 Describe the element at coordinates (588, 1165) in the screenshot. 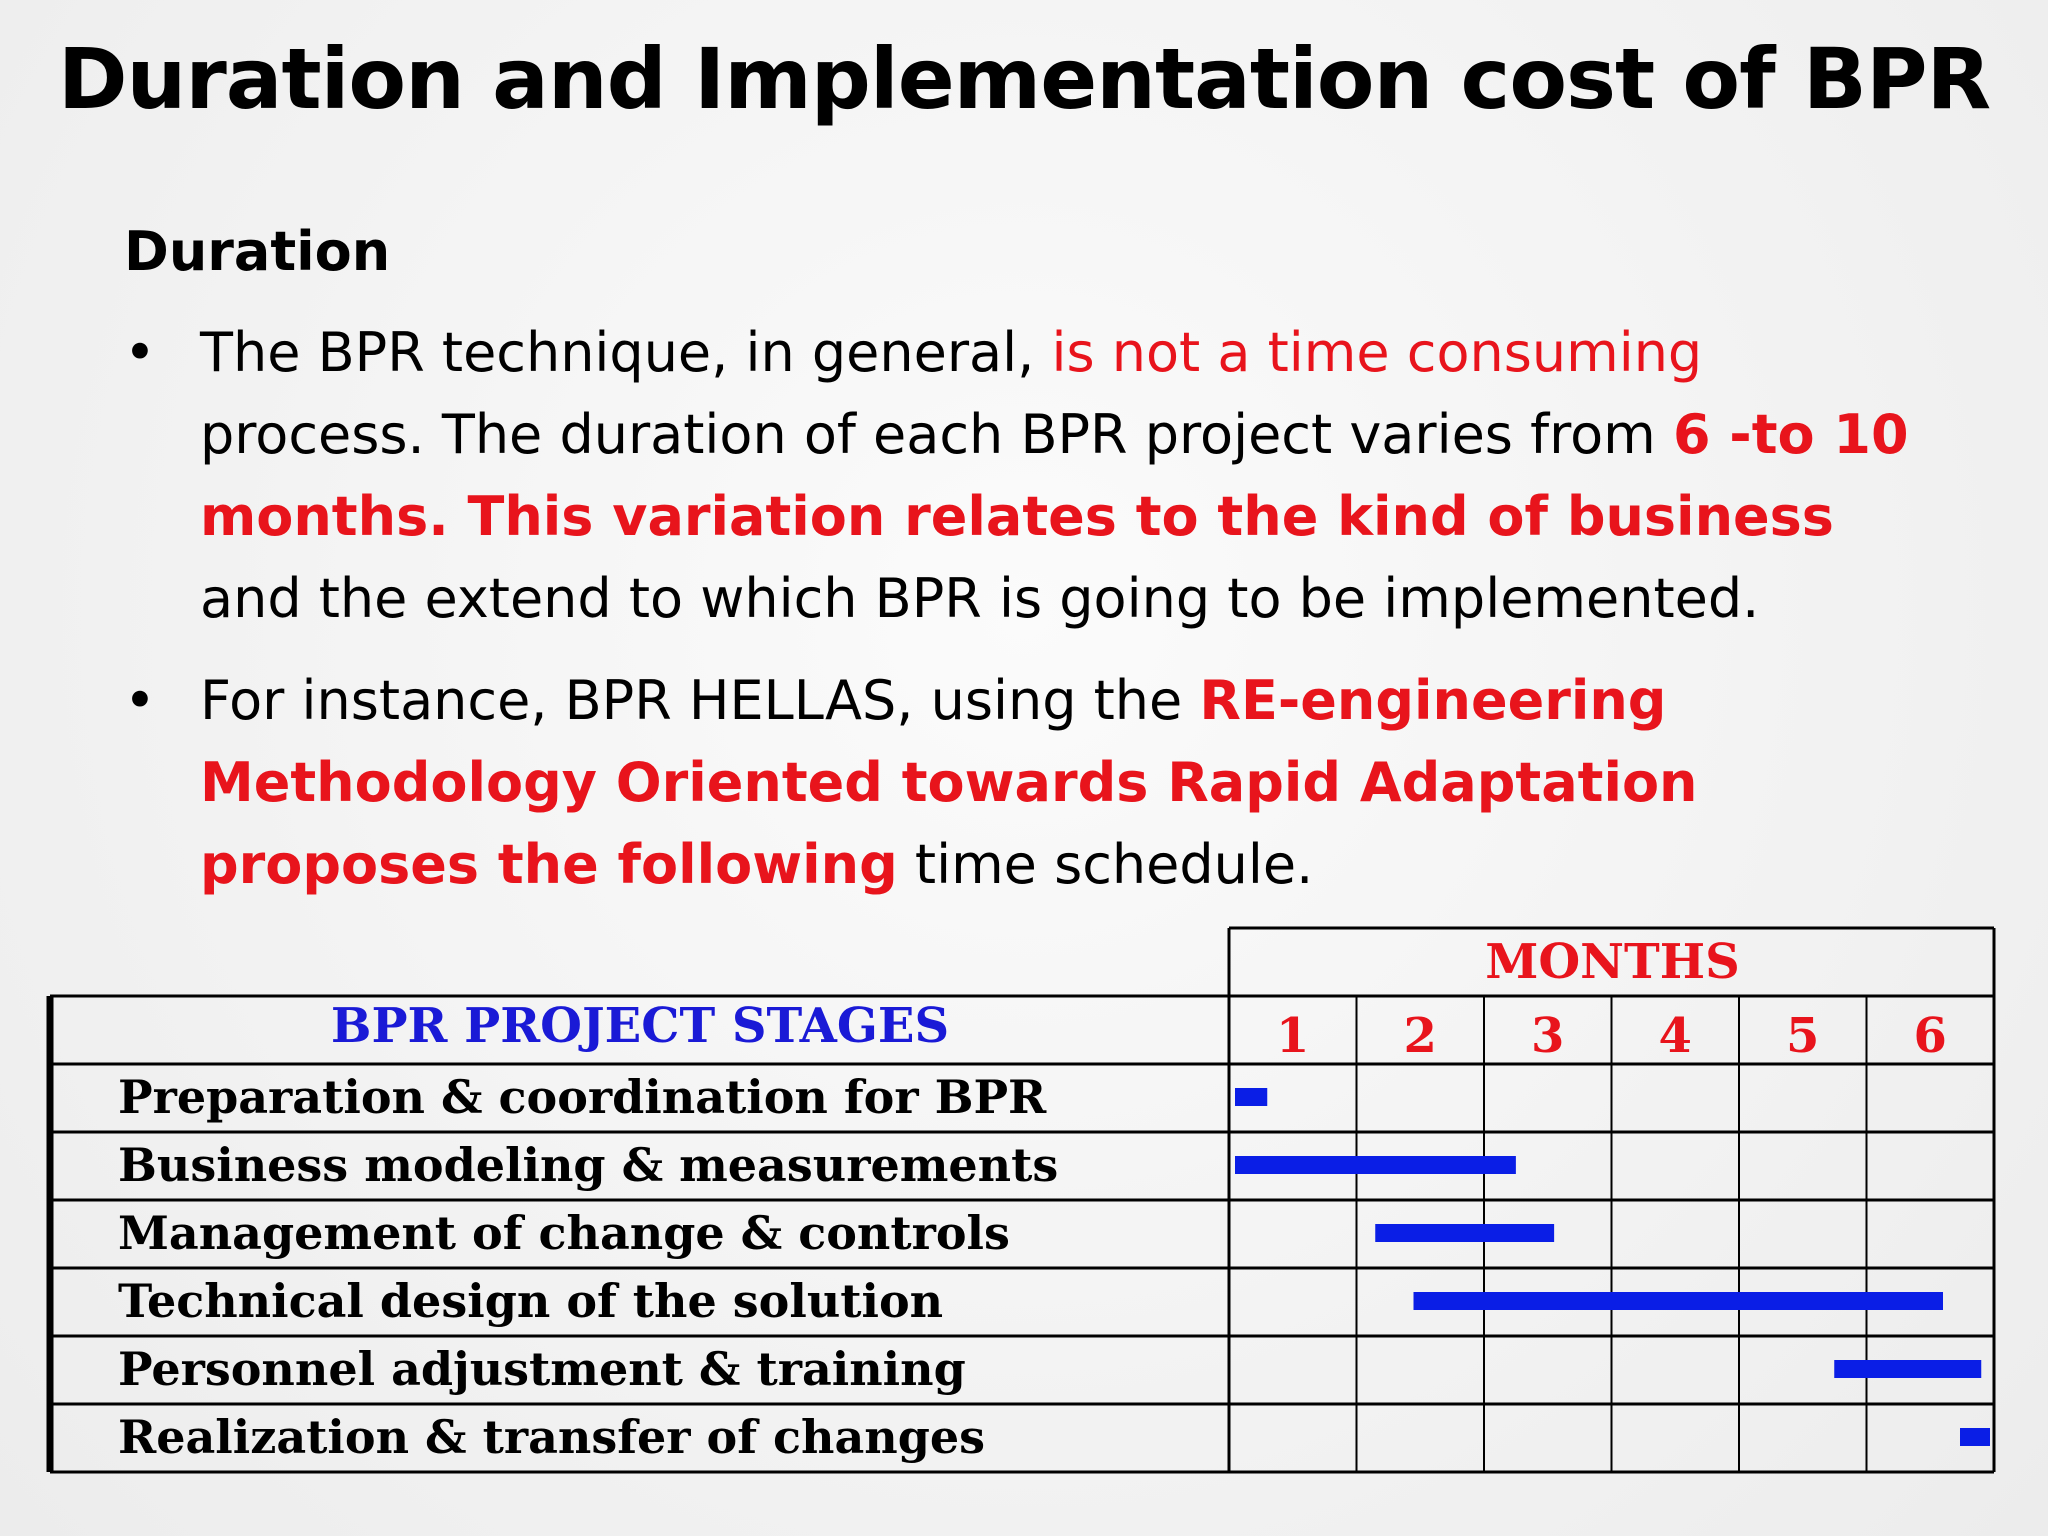

I see `stage-label: Business modeling & measurements` at that location.